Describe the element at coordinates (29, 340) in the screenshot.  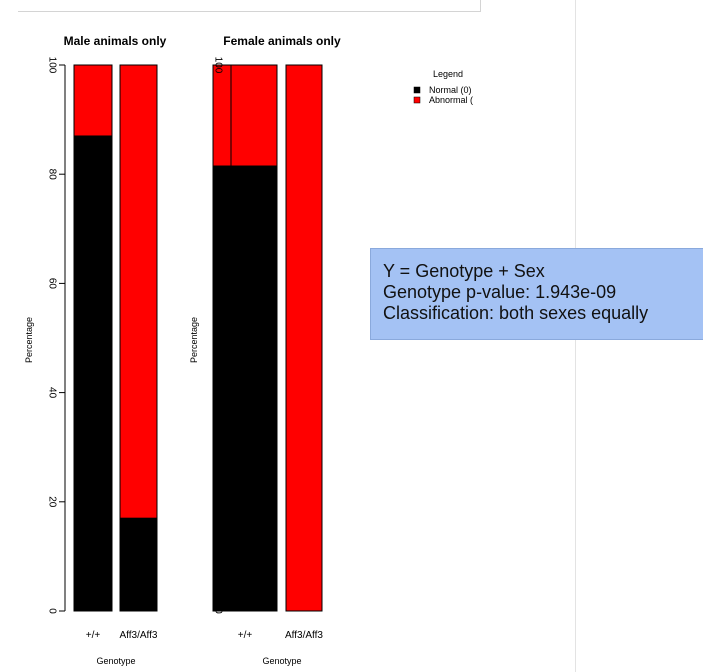
I see `y-axis-label-1: Percentage` at that location.